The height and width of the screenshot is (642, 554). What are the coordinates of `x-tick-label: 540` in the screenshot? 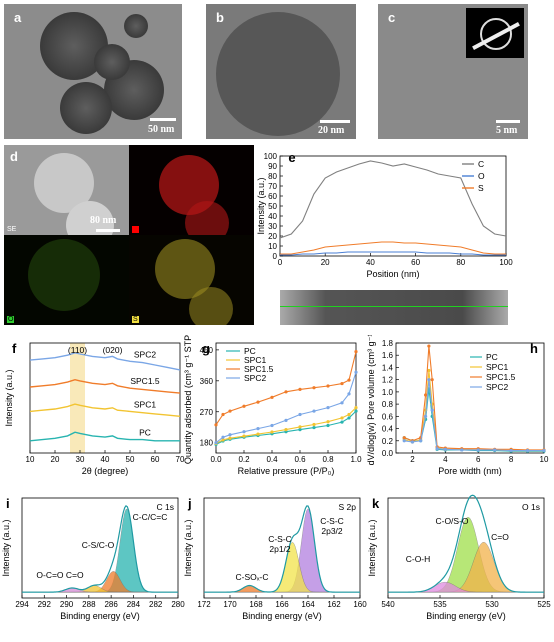 It's located at (388, 604).